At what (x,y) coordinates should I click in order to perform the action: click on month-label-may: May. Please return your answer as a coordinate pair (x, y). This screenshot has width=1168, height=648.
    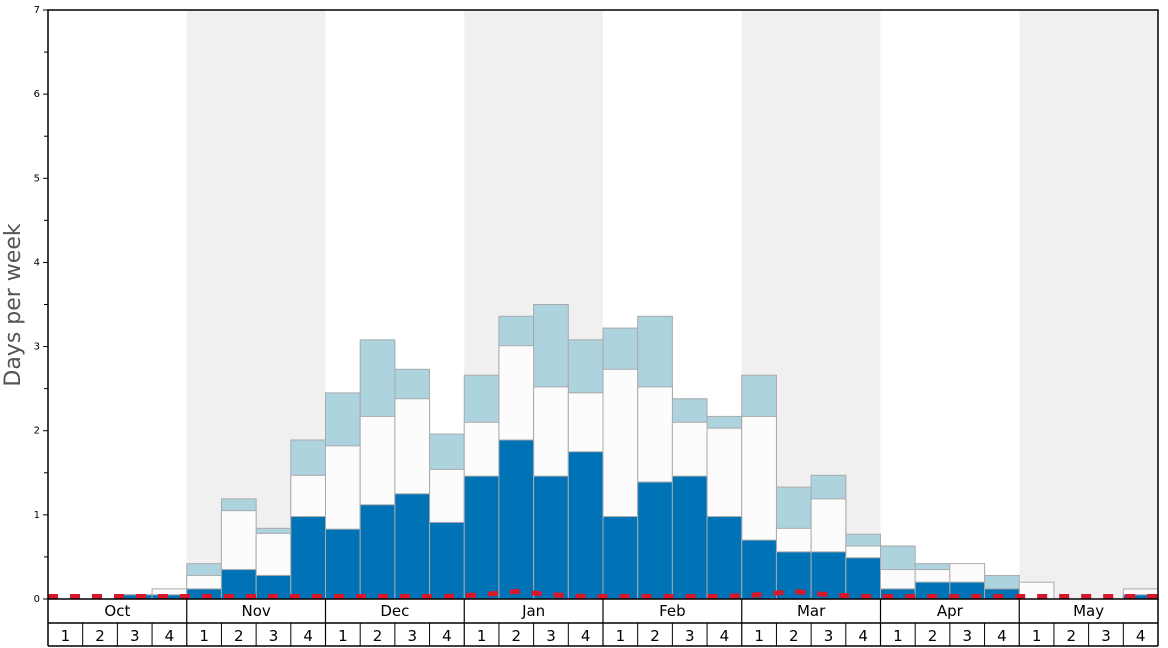
    Looking at the image, I should click on (1088, 611).